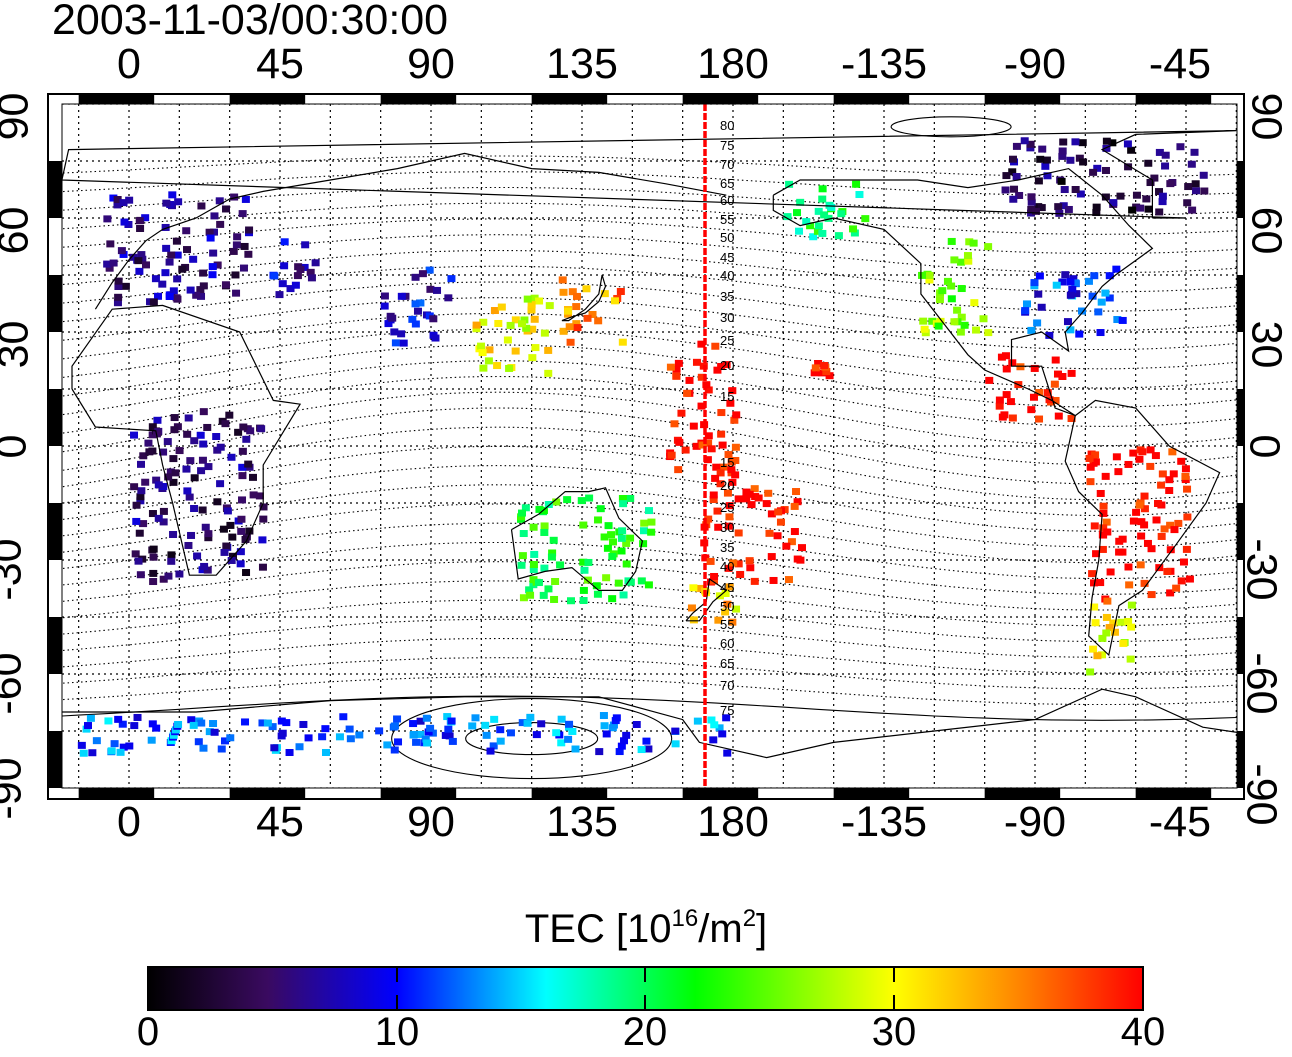 This screenshot has width=1292, height=1057. What do you see at coordinates (397, 1032) in the screenshot?
I see `colorbar-tick-label: 10` at bounding box center [397, 1032].